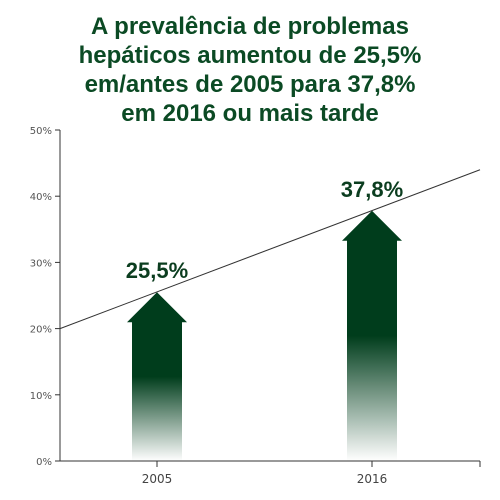  Describe the element at coordinates (250, 113) in the screenshot. I see `chart-title-line-4: em 2016 ou mais tarde` at that location.